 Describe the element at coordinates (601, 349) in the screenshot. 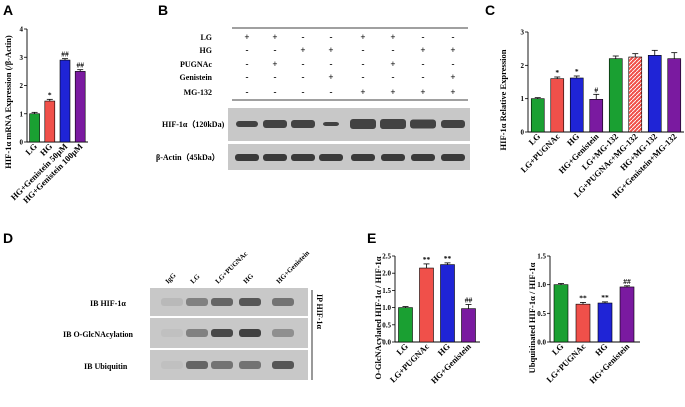

I see `category-label: HG` at that location.